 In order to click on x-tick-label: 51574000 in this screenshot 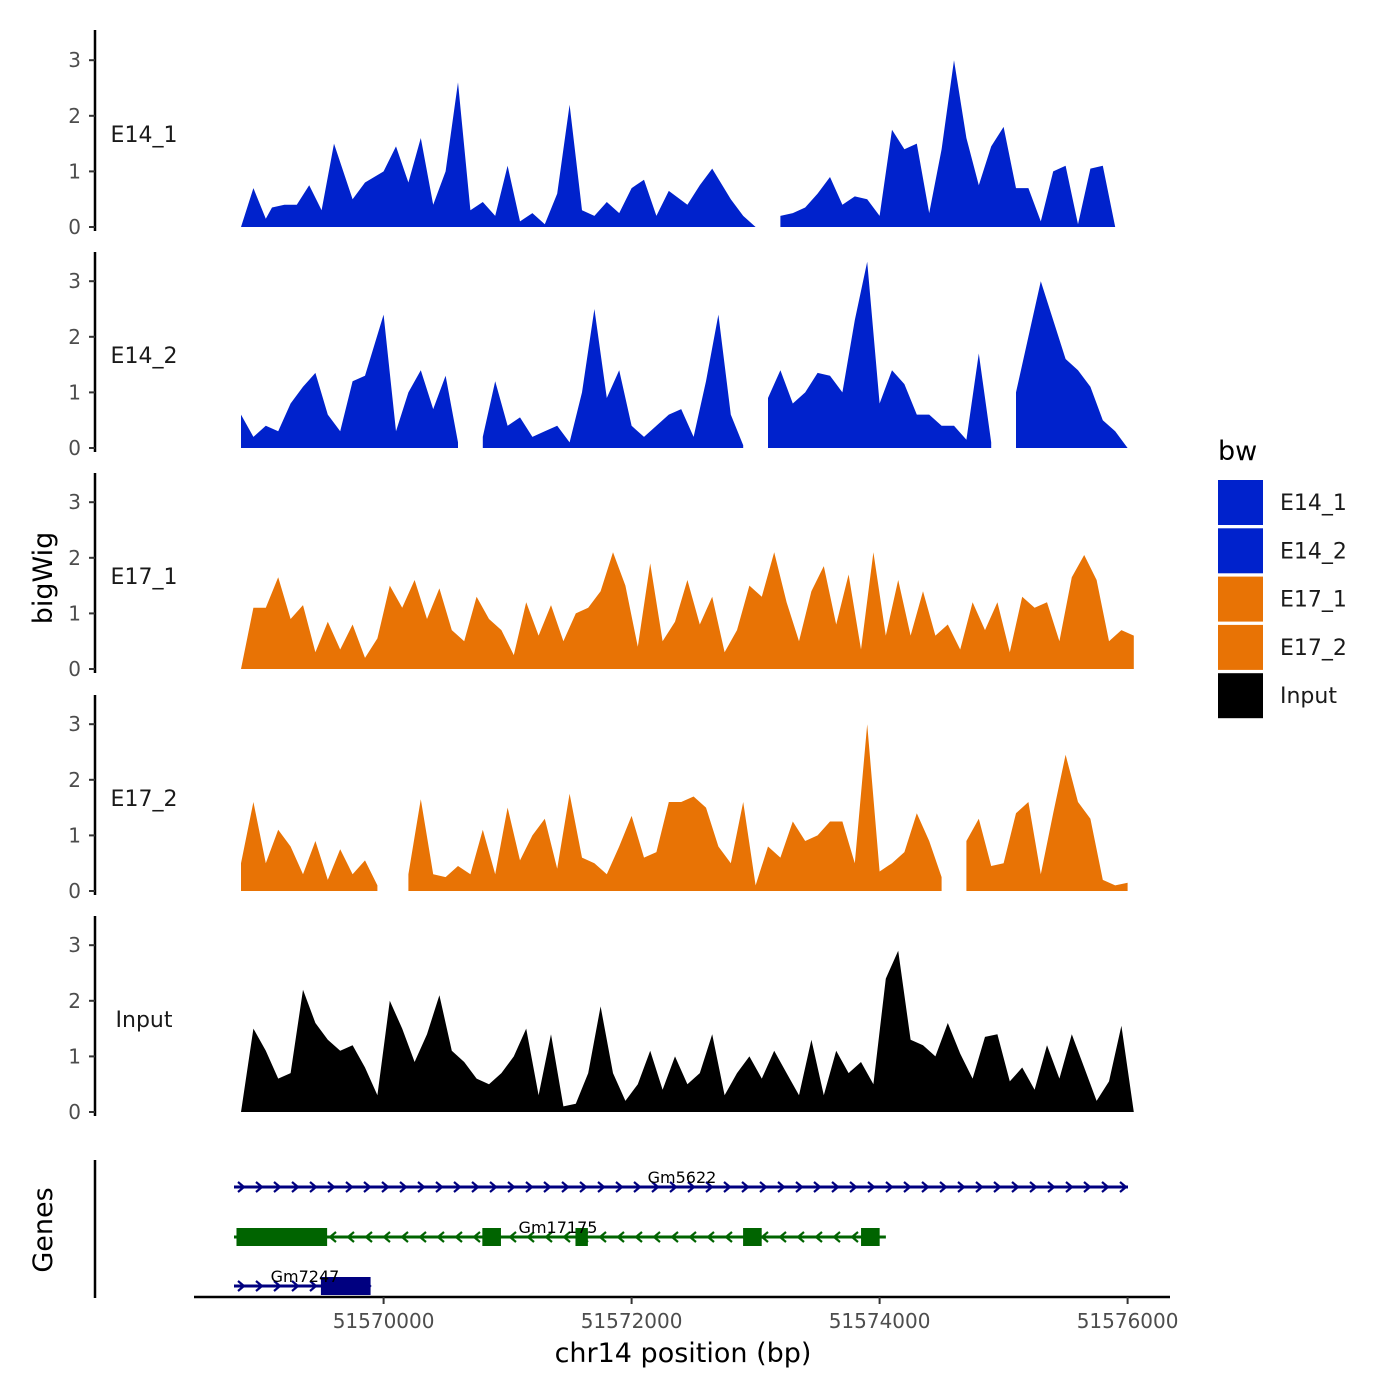, I will do `click(880, 1321)`.